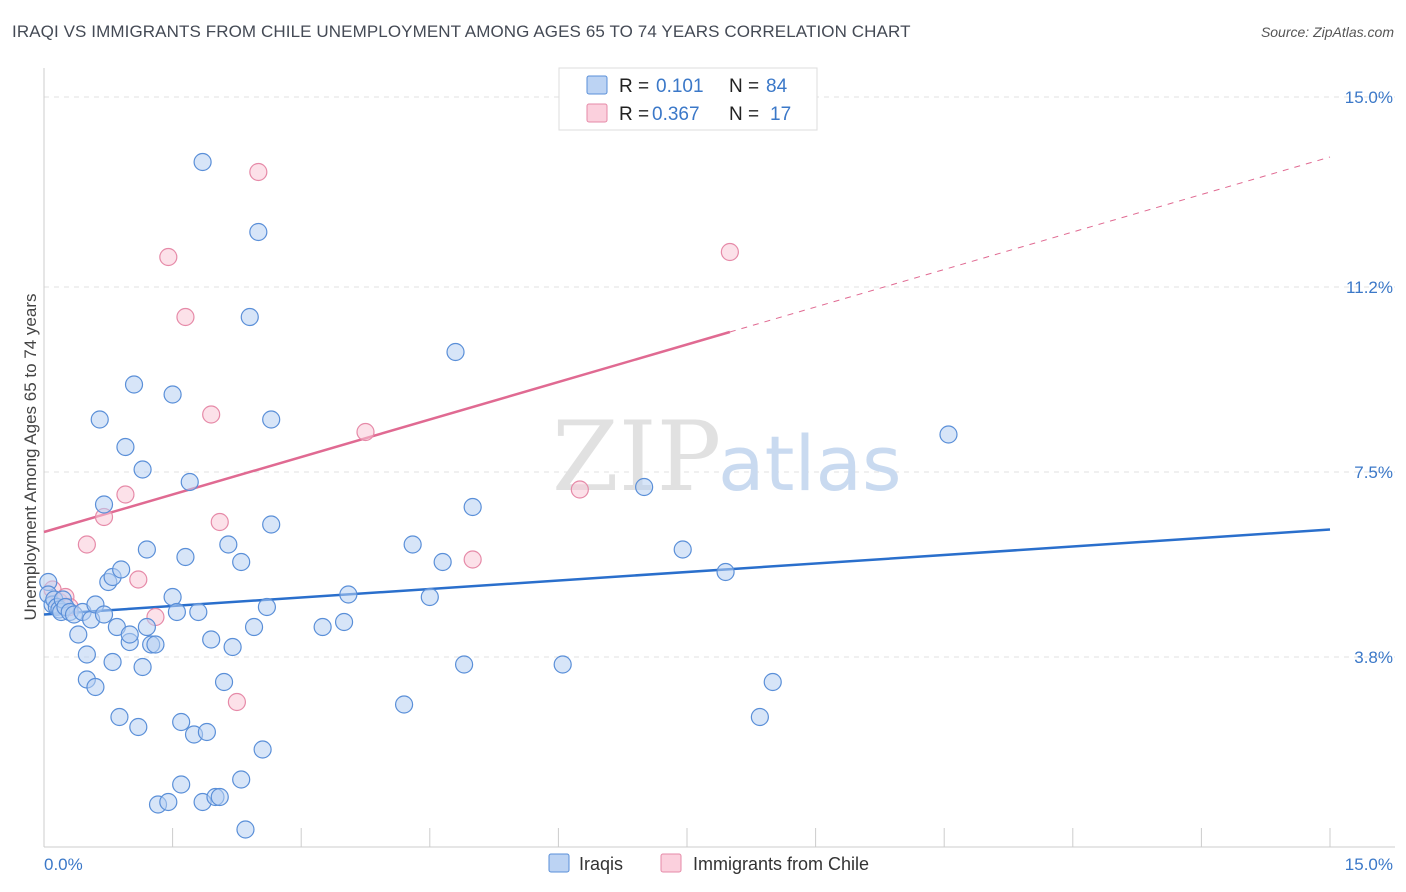  Describe the element at coordinates (1327, 32) in the screenshot. I see `source-credit: Source: ZipAtlas.com` at that location.